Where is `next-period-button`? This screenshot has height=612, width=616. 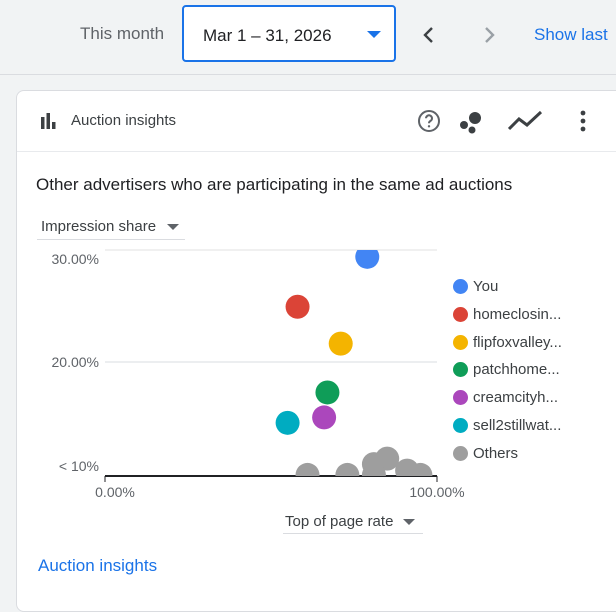 next-period-button is located at coordinates (489, 35).